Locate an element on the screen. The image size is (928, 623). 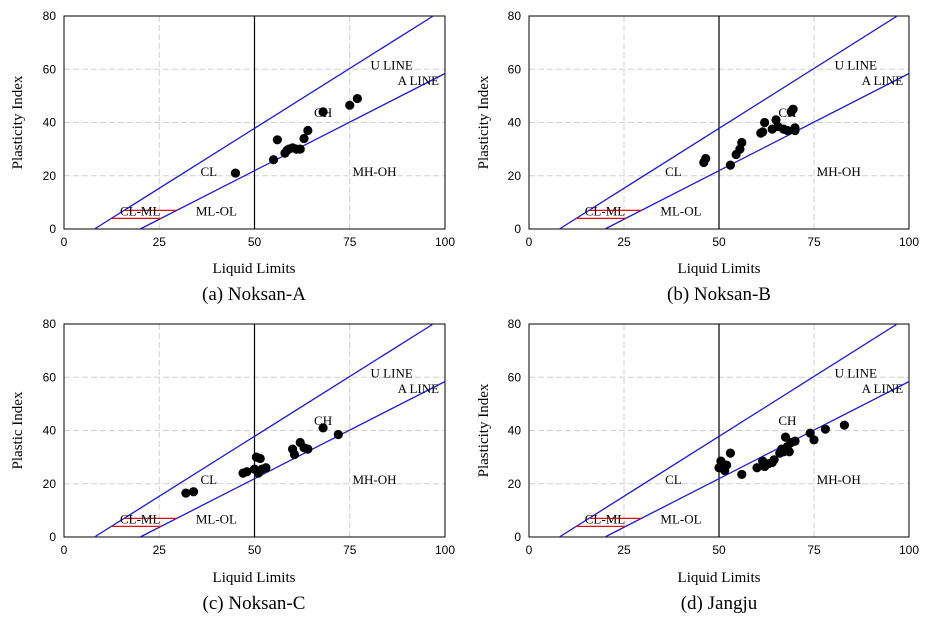
panel-caption: (a) Noksan-A is located at coordinates (254, 294).